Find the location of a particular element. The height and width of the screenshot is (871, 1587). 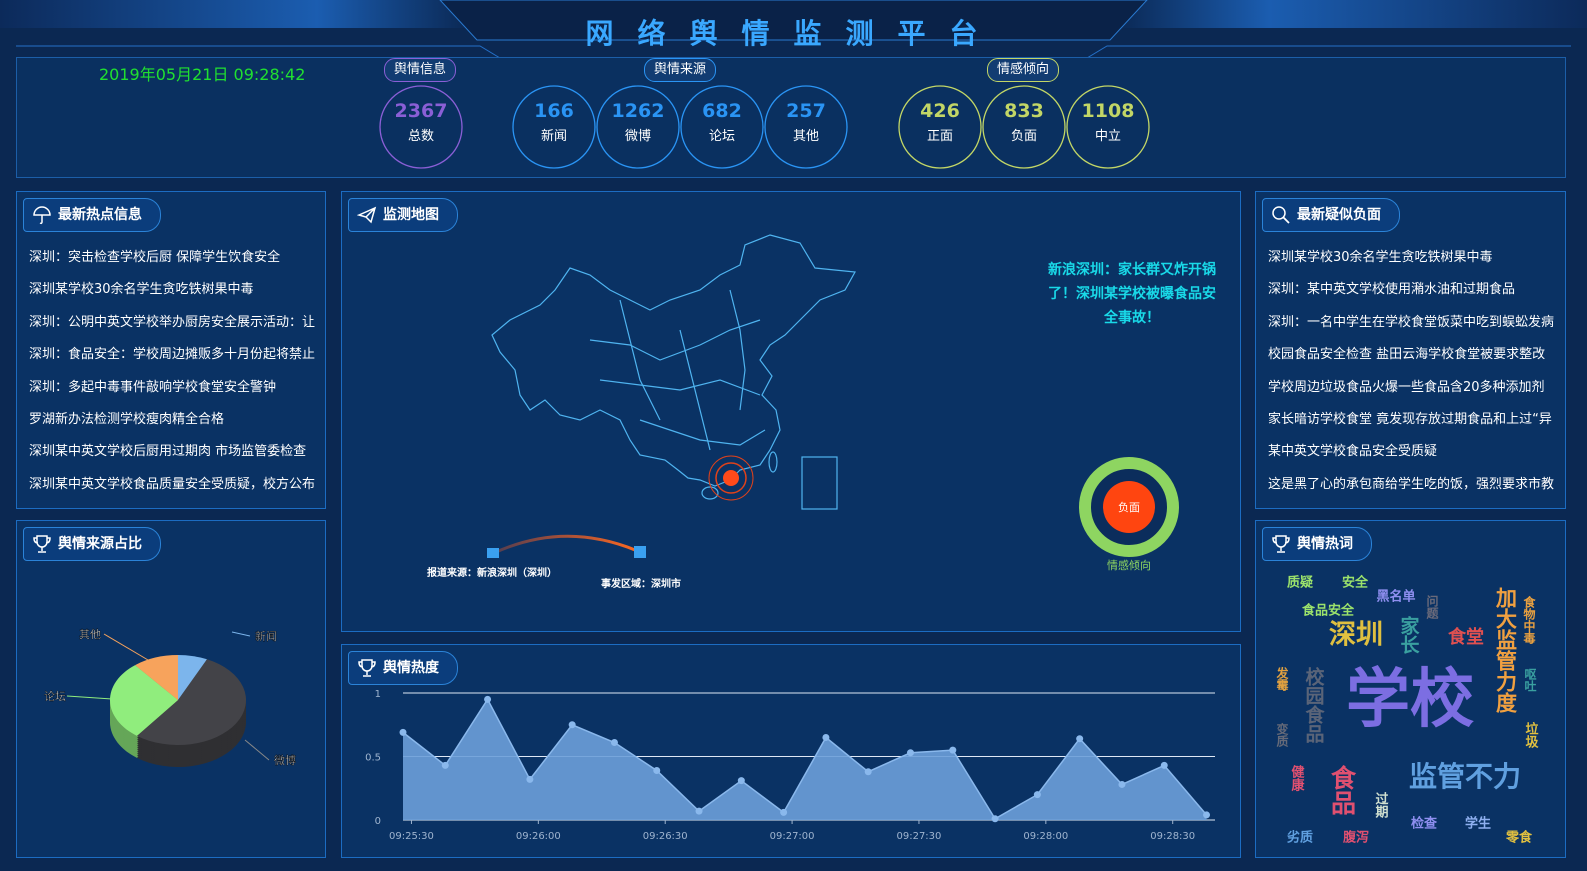

cloud-word: 监管不力 is located at coordinates (1465, 776).